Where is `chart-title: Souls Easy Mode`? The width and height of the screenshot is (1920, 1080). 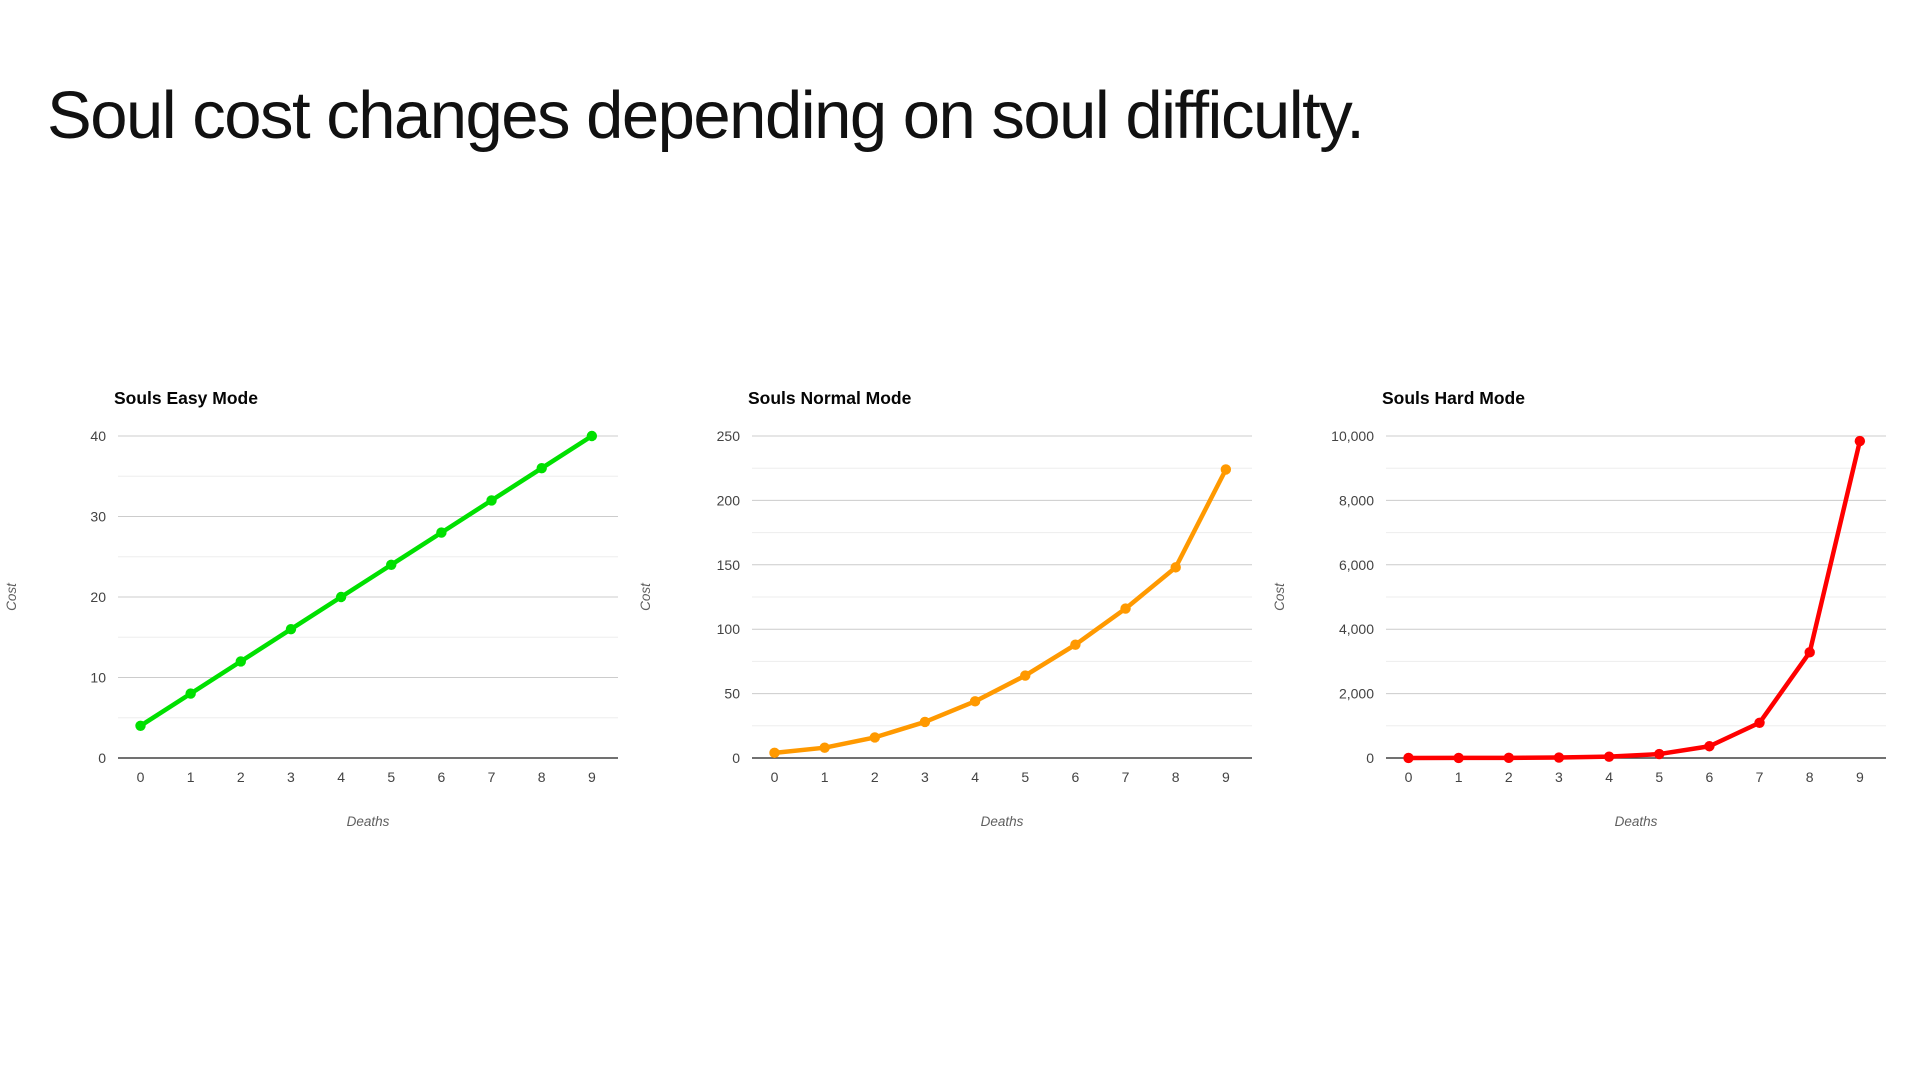 chart-title: Souls Easy Mode is located at coordinates (186, 398).